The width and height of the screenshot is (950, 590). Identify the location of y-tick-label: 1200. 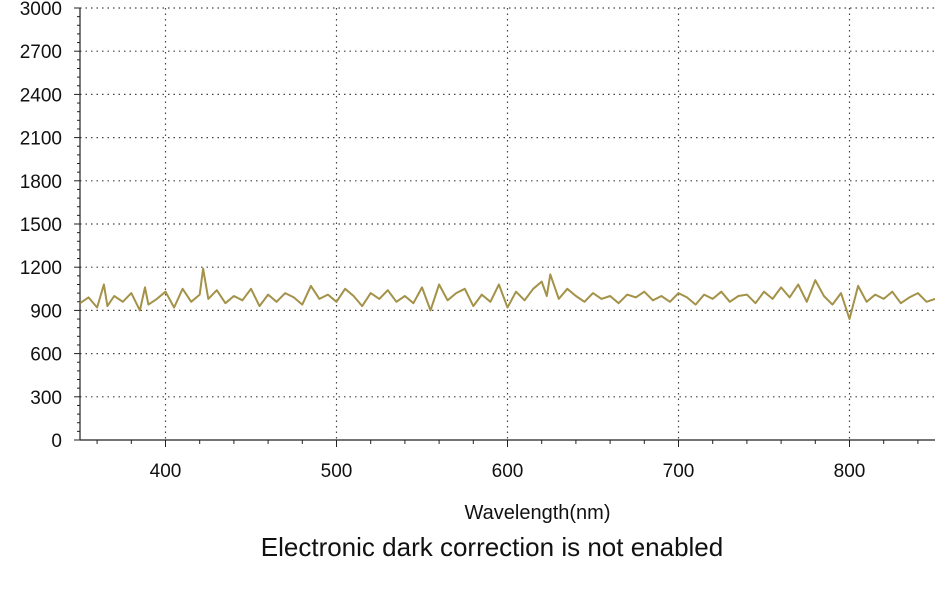
(41, 268).